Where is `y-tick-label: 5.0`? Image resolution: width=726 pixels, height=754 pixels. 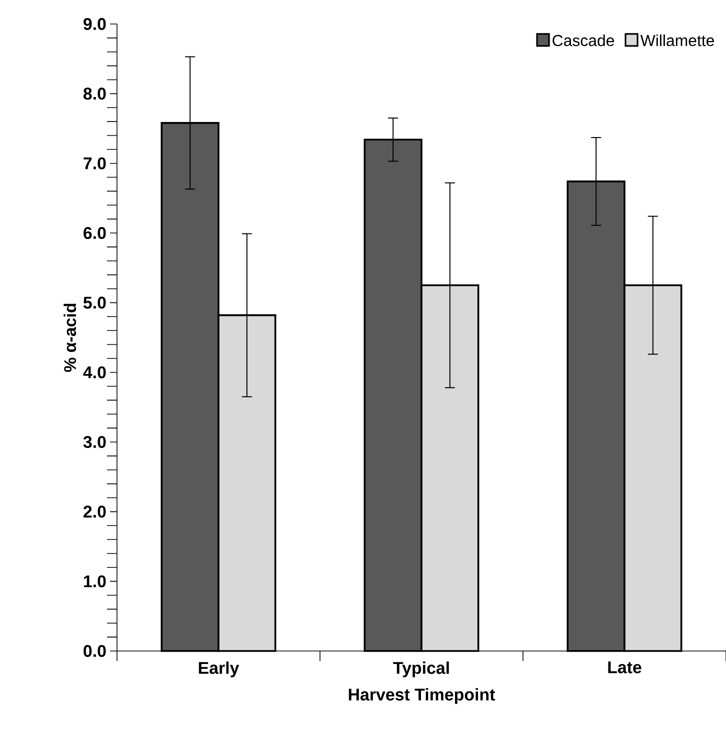
y-tick-label: 5.0 is located at coordinates (94, 302).